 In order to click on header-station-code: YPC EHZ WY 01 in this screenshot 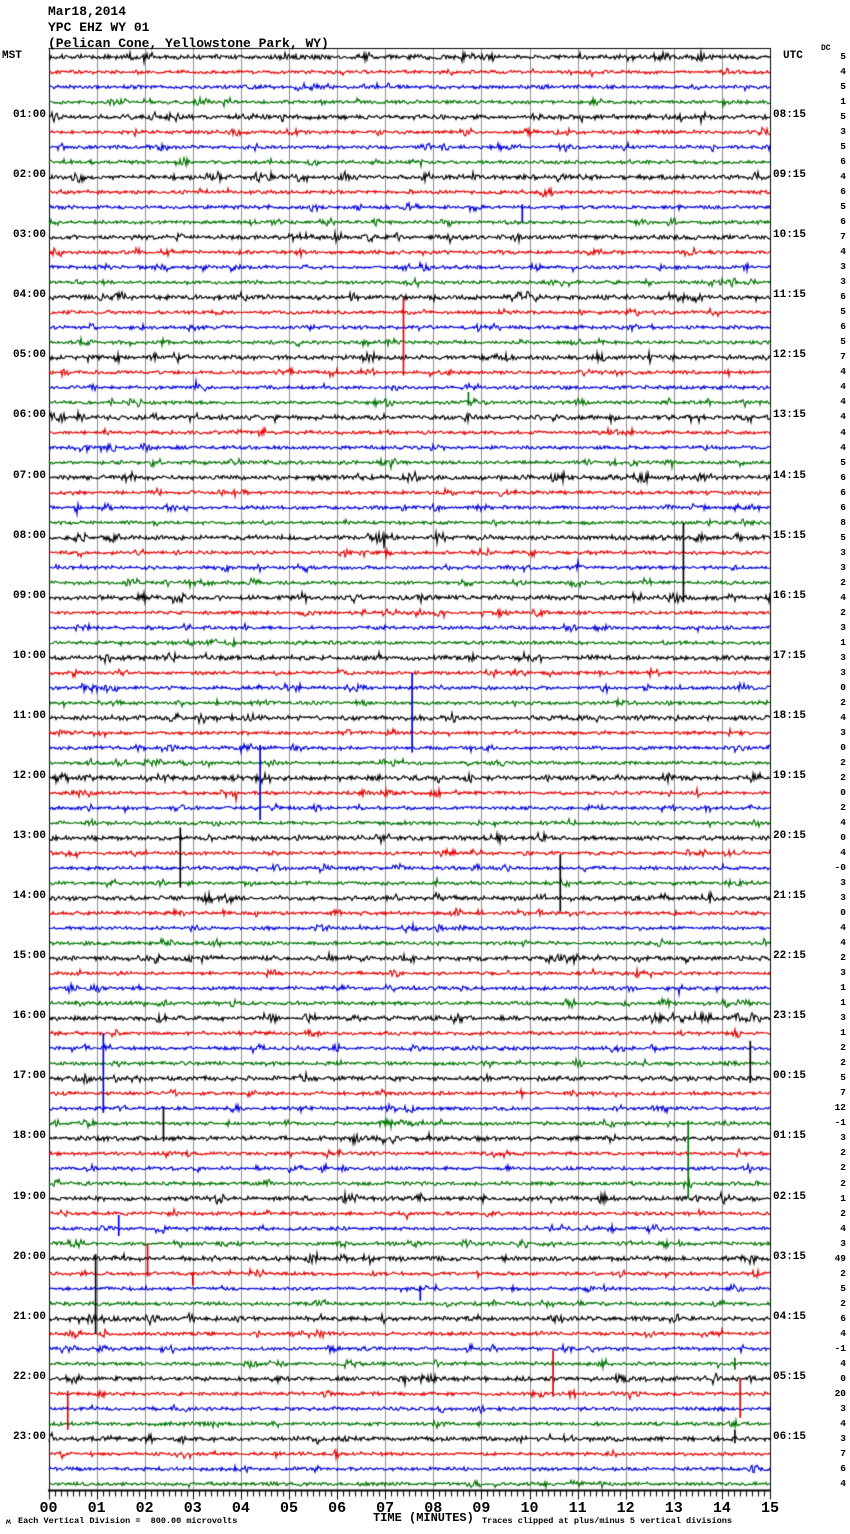, I will do `click(99, 27)`.